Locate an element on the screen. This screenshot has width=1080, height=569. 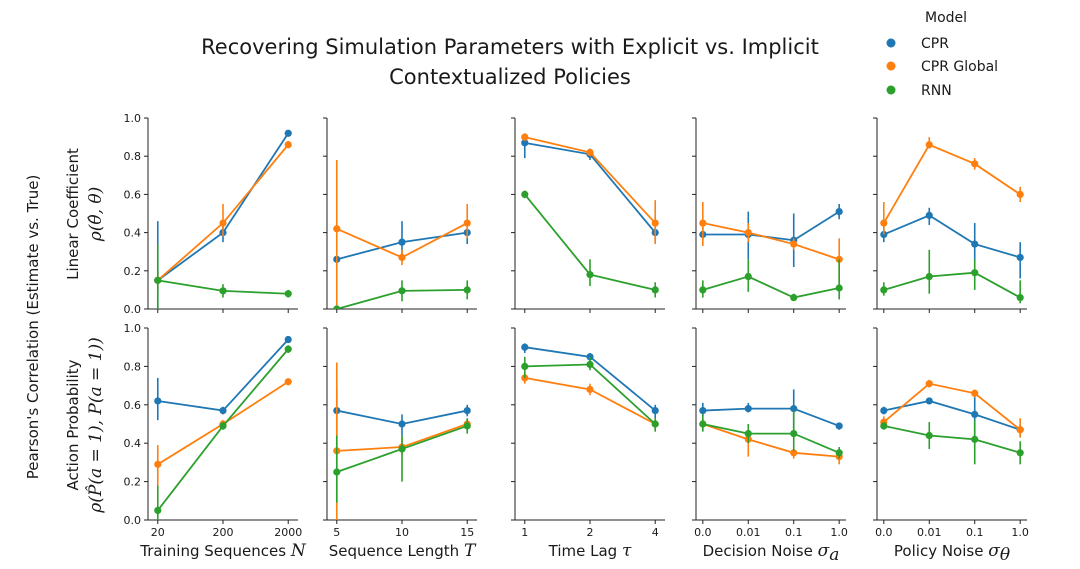
x-axis-label-text: Time Lag is located at coordinates (585, 551).